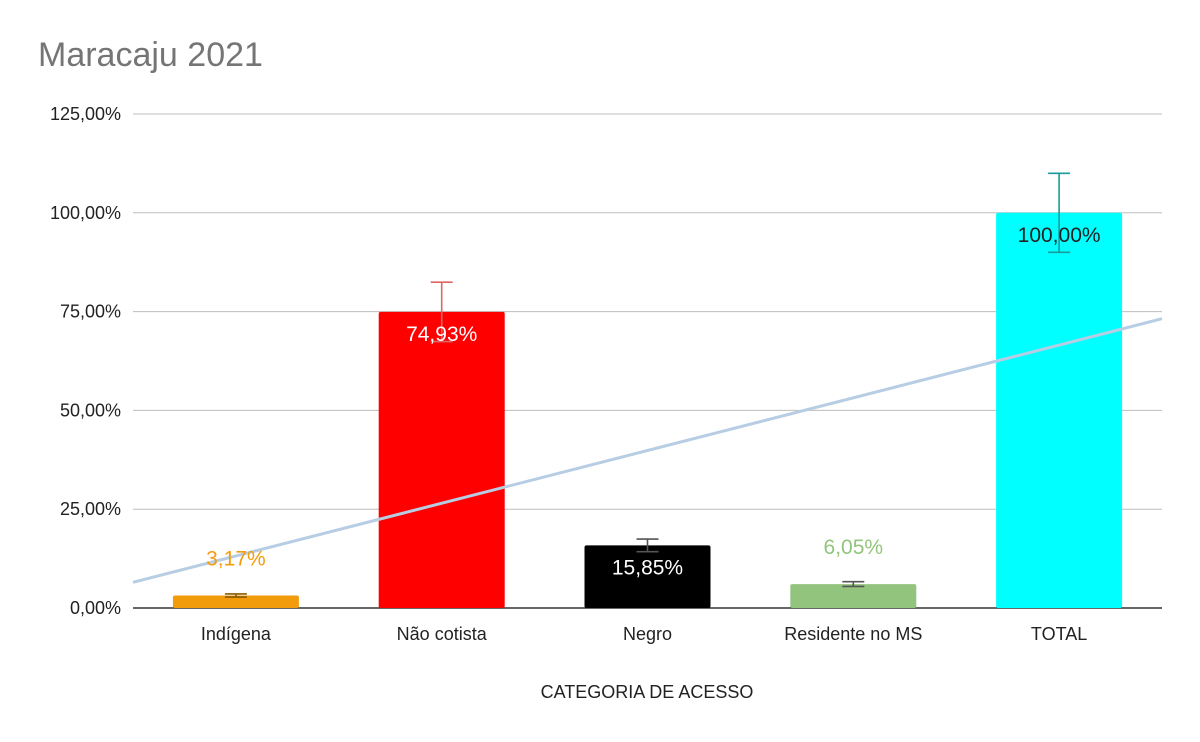 The image size is (1200, 742). What do you see at coordinates (647, 634) in the screenshot?
I see `category-label: Negro` at bounding box center [647, 634].